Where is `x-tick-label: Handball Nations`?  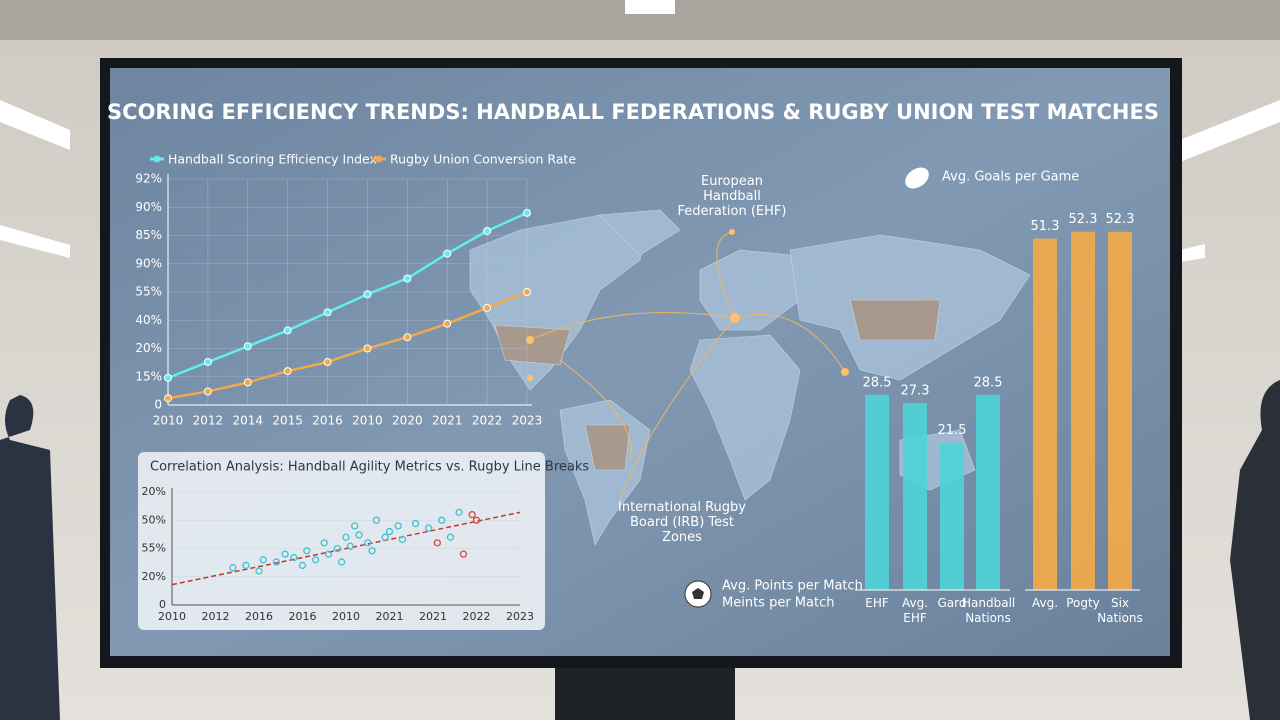
x-tick-label: Handball Nations is located at coordinates (989, 610).